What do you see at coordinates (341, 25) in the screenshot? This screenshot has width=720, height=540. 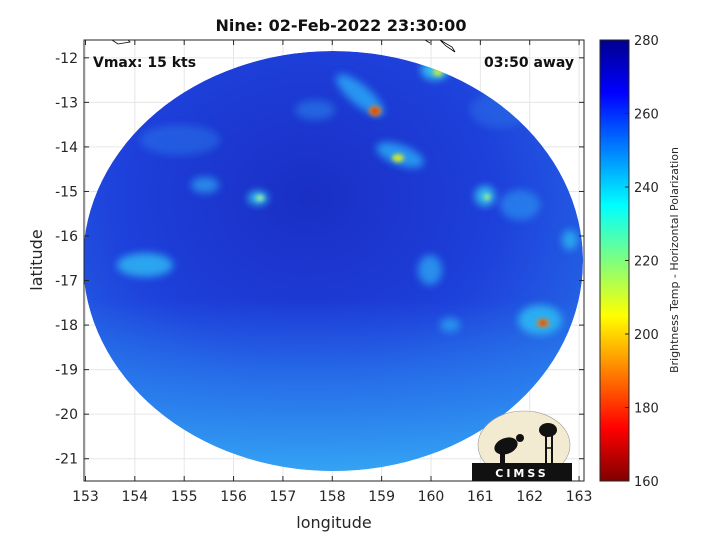 I see `figure-title: Nine: 02-Feb-2022 23:30:00` at bounding box center [341, 25].